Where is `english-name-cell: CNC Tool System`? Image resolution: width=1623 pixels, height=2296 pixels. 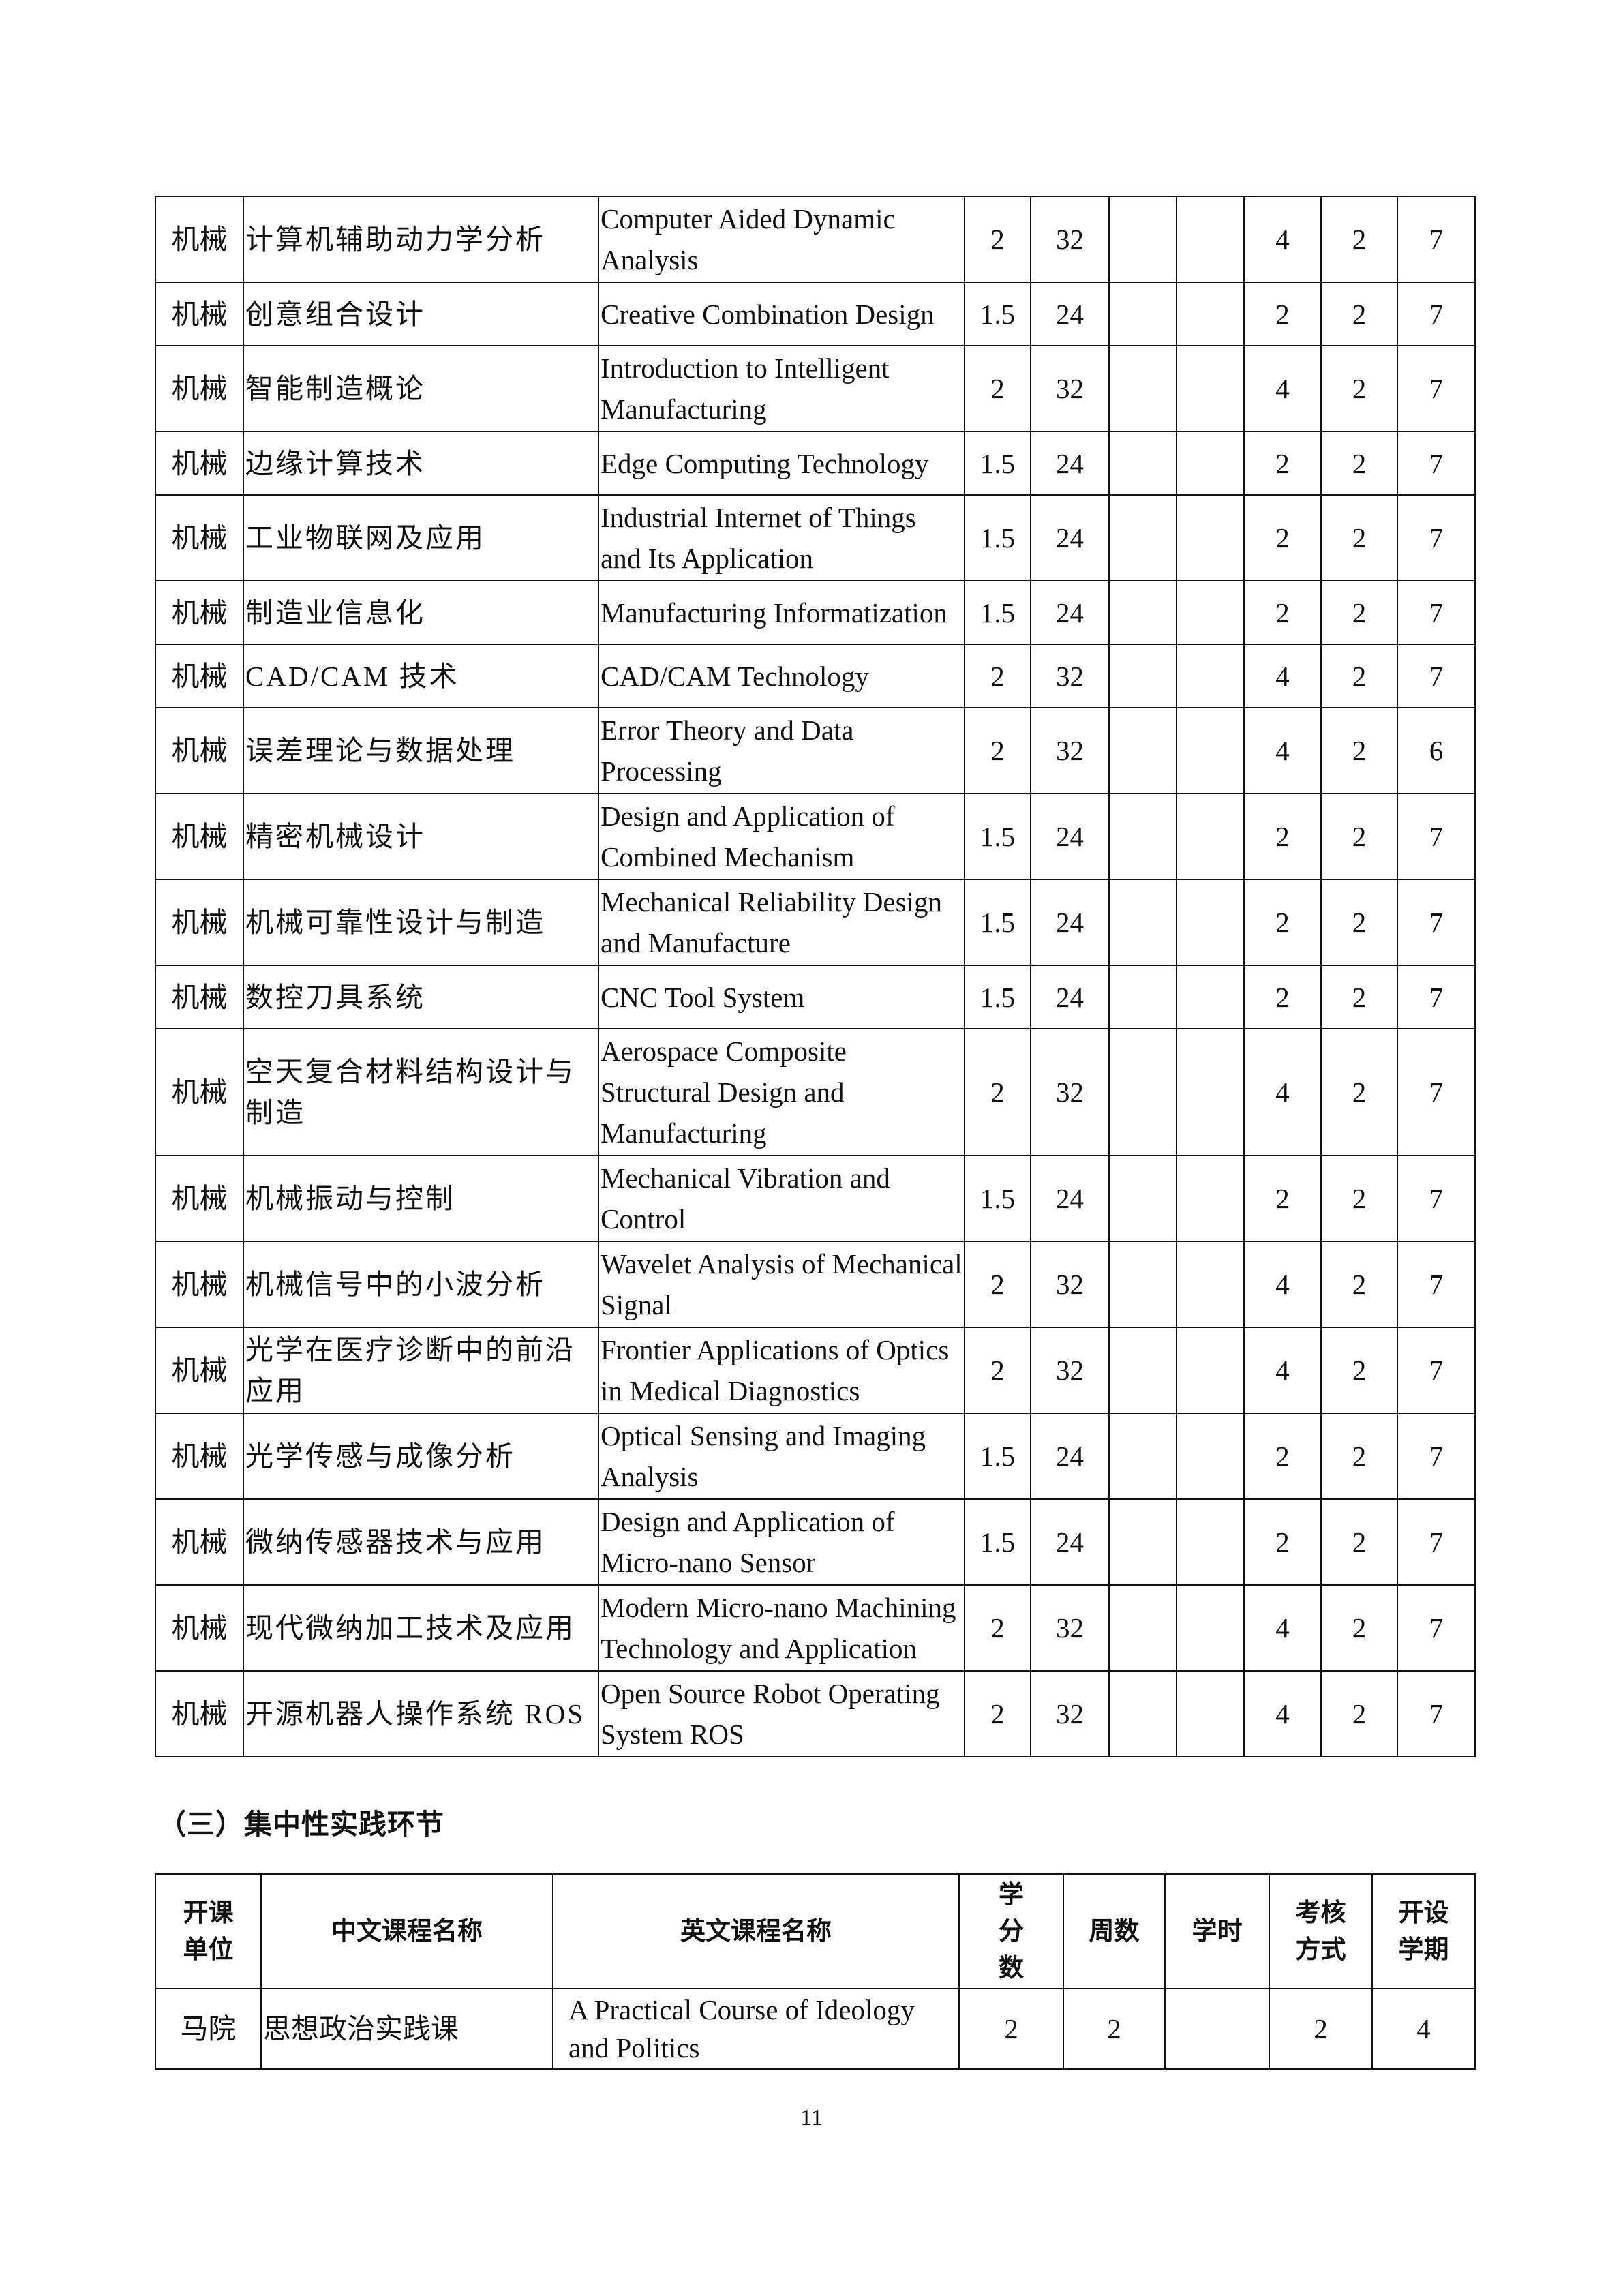
english-name-cell: CNC Tool System is located at coordinates (781, 997).